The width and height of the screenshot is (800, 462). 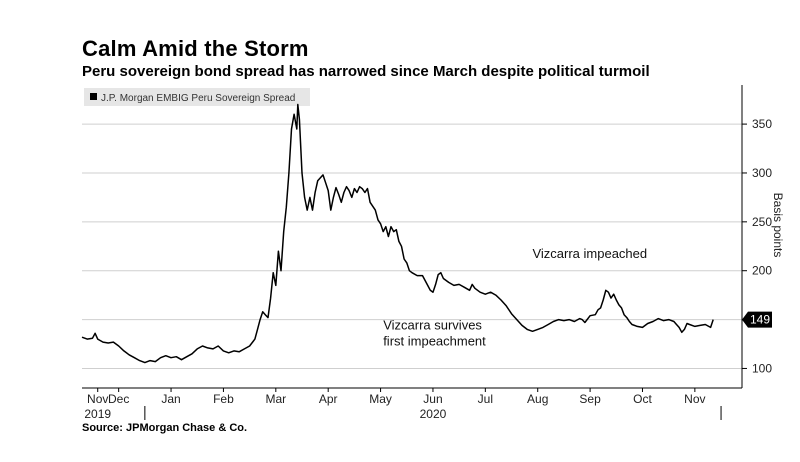 I want to click on last-value-badge-shape, so click(x=757, y=319).